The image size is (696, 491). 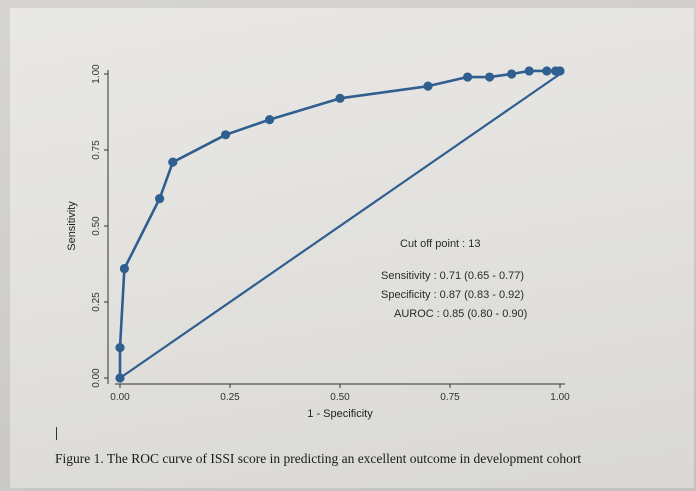 What do you see at coordinates (452, 295) in the screenshot?
I see `annotation-specificity: Specificity : 0.87 (0.83 - 0.92)` at bounding box center [452, 295].